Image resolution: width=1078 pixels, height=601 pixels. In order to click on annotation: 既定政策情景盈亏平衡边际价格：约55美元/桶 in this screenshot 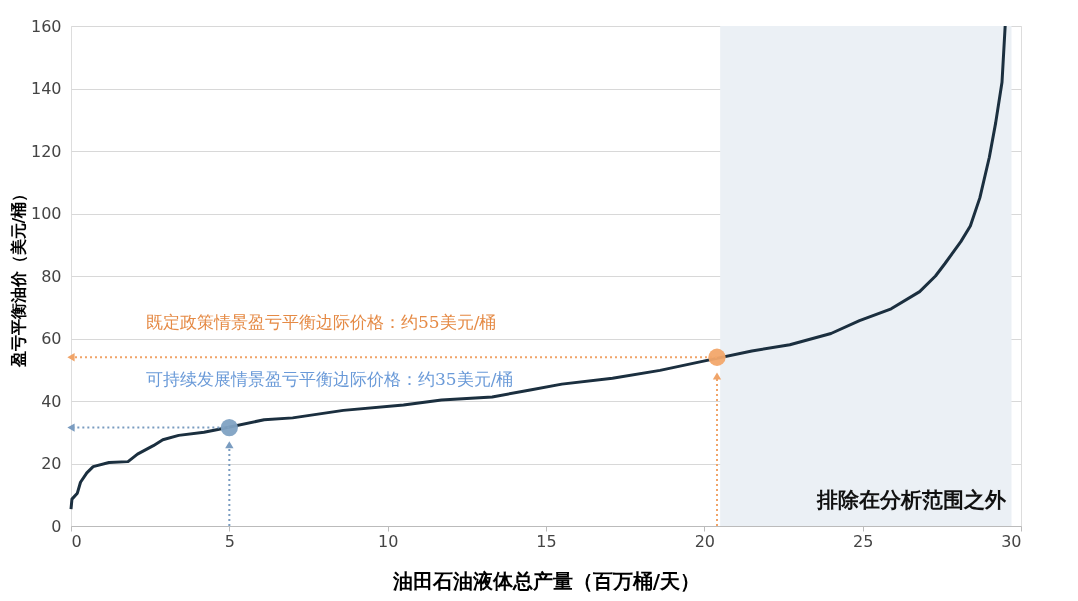, I will do `click(321, 322)`.